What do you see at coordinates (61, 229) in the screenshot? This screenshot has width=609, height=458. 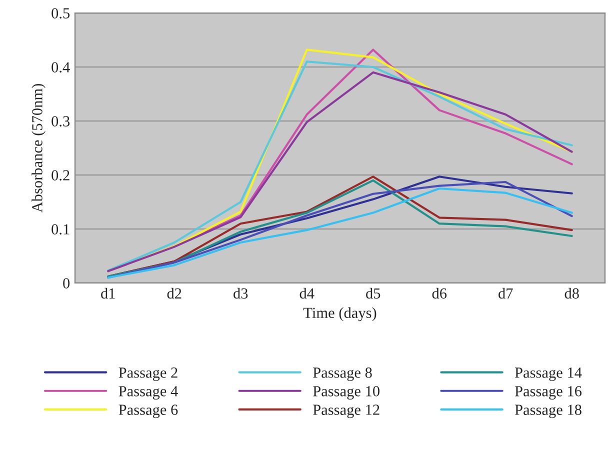 I see `y-tick-label: 0.1` at bounding box center [61, 229].